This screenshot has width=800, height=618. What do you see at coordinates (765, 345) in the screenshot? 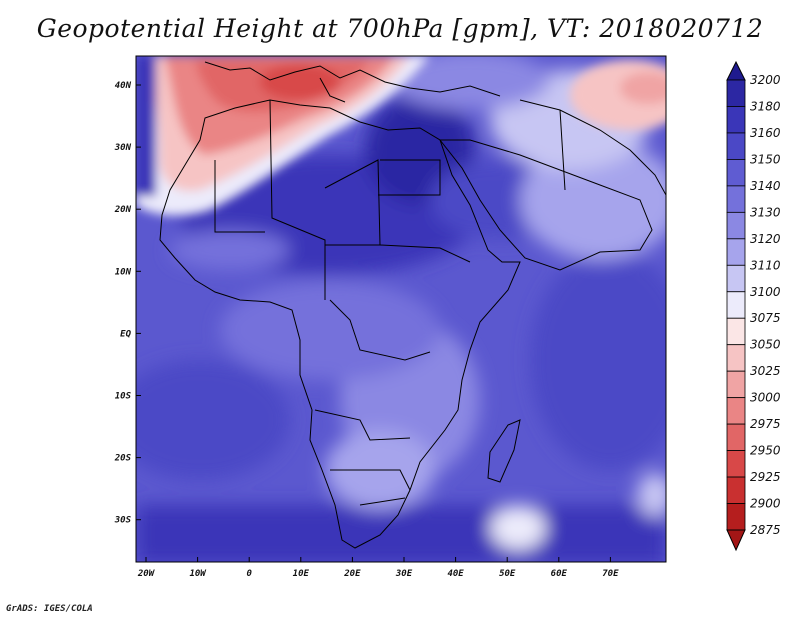
I see `colorbar-label: 3050` at bounding box center [765, 345].